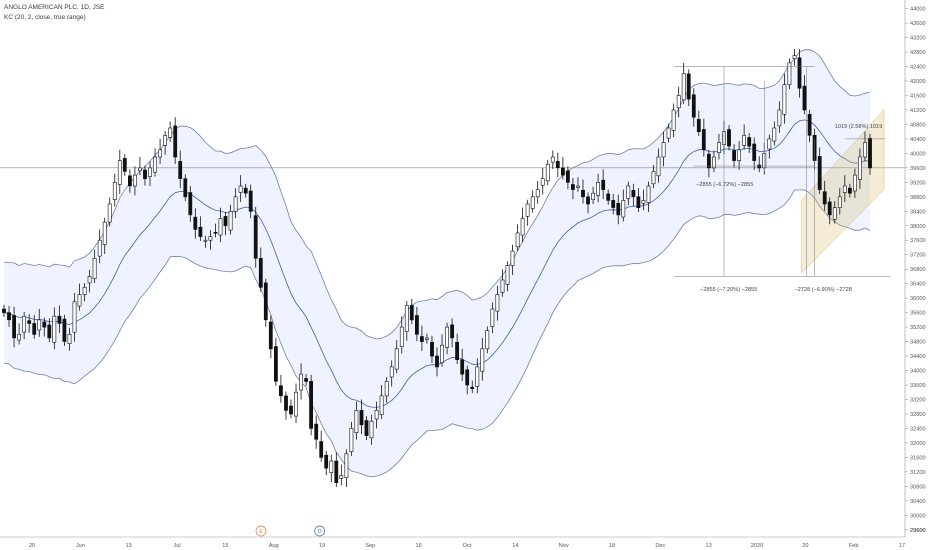 Image resolution: width=932 pixels, height=550 pixels. What do you see at coordinates (918, 212) in the screenshot?
I see `price-tick-label: 38400` at bounding box center [918, 212].